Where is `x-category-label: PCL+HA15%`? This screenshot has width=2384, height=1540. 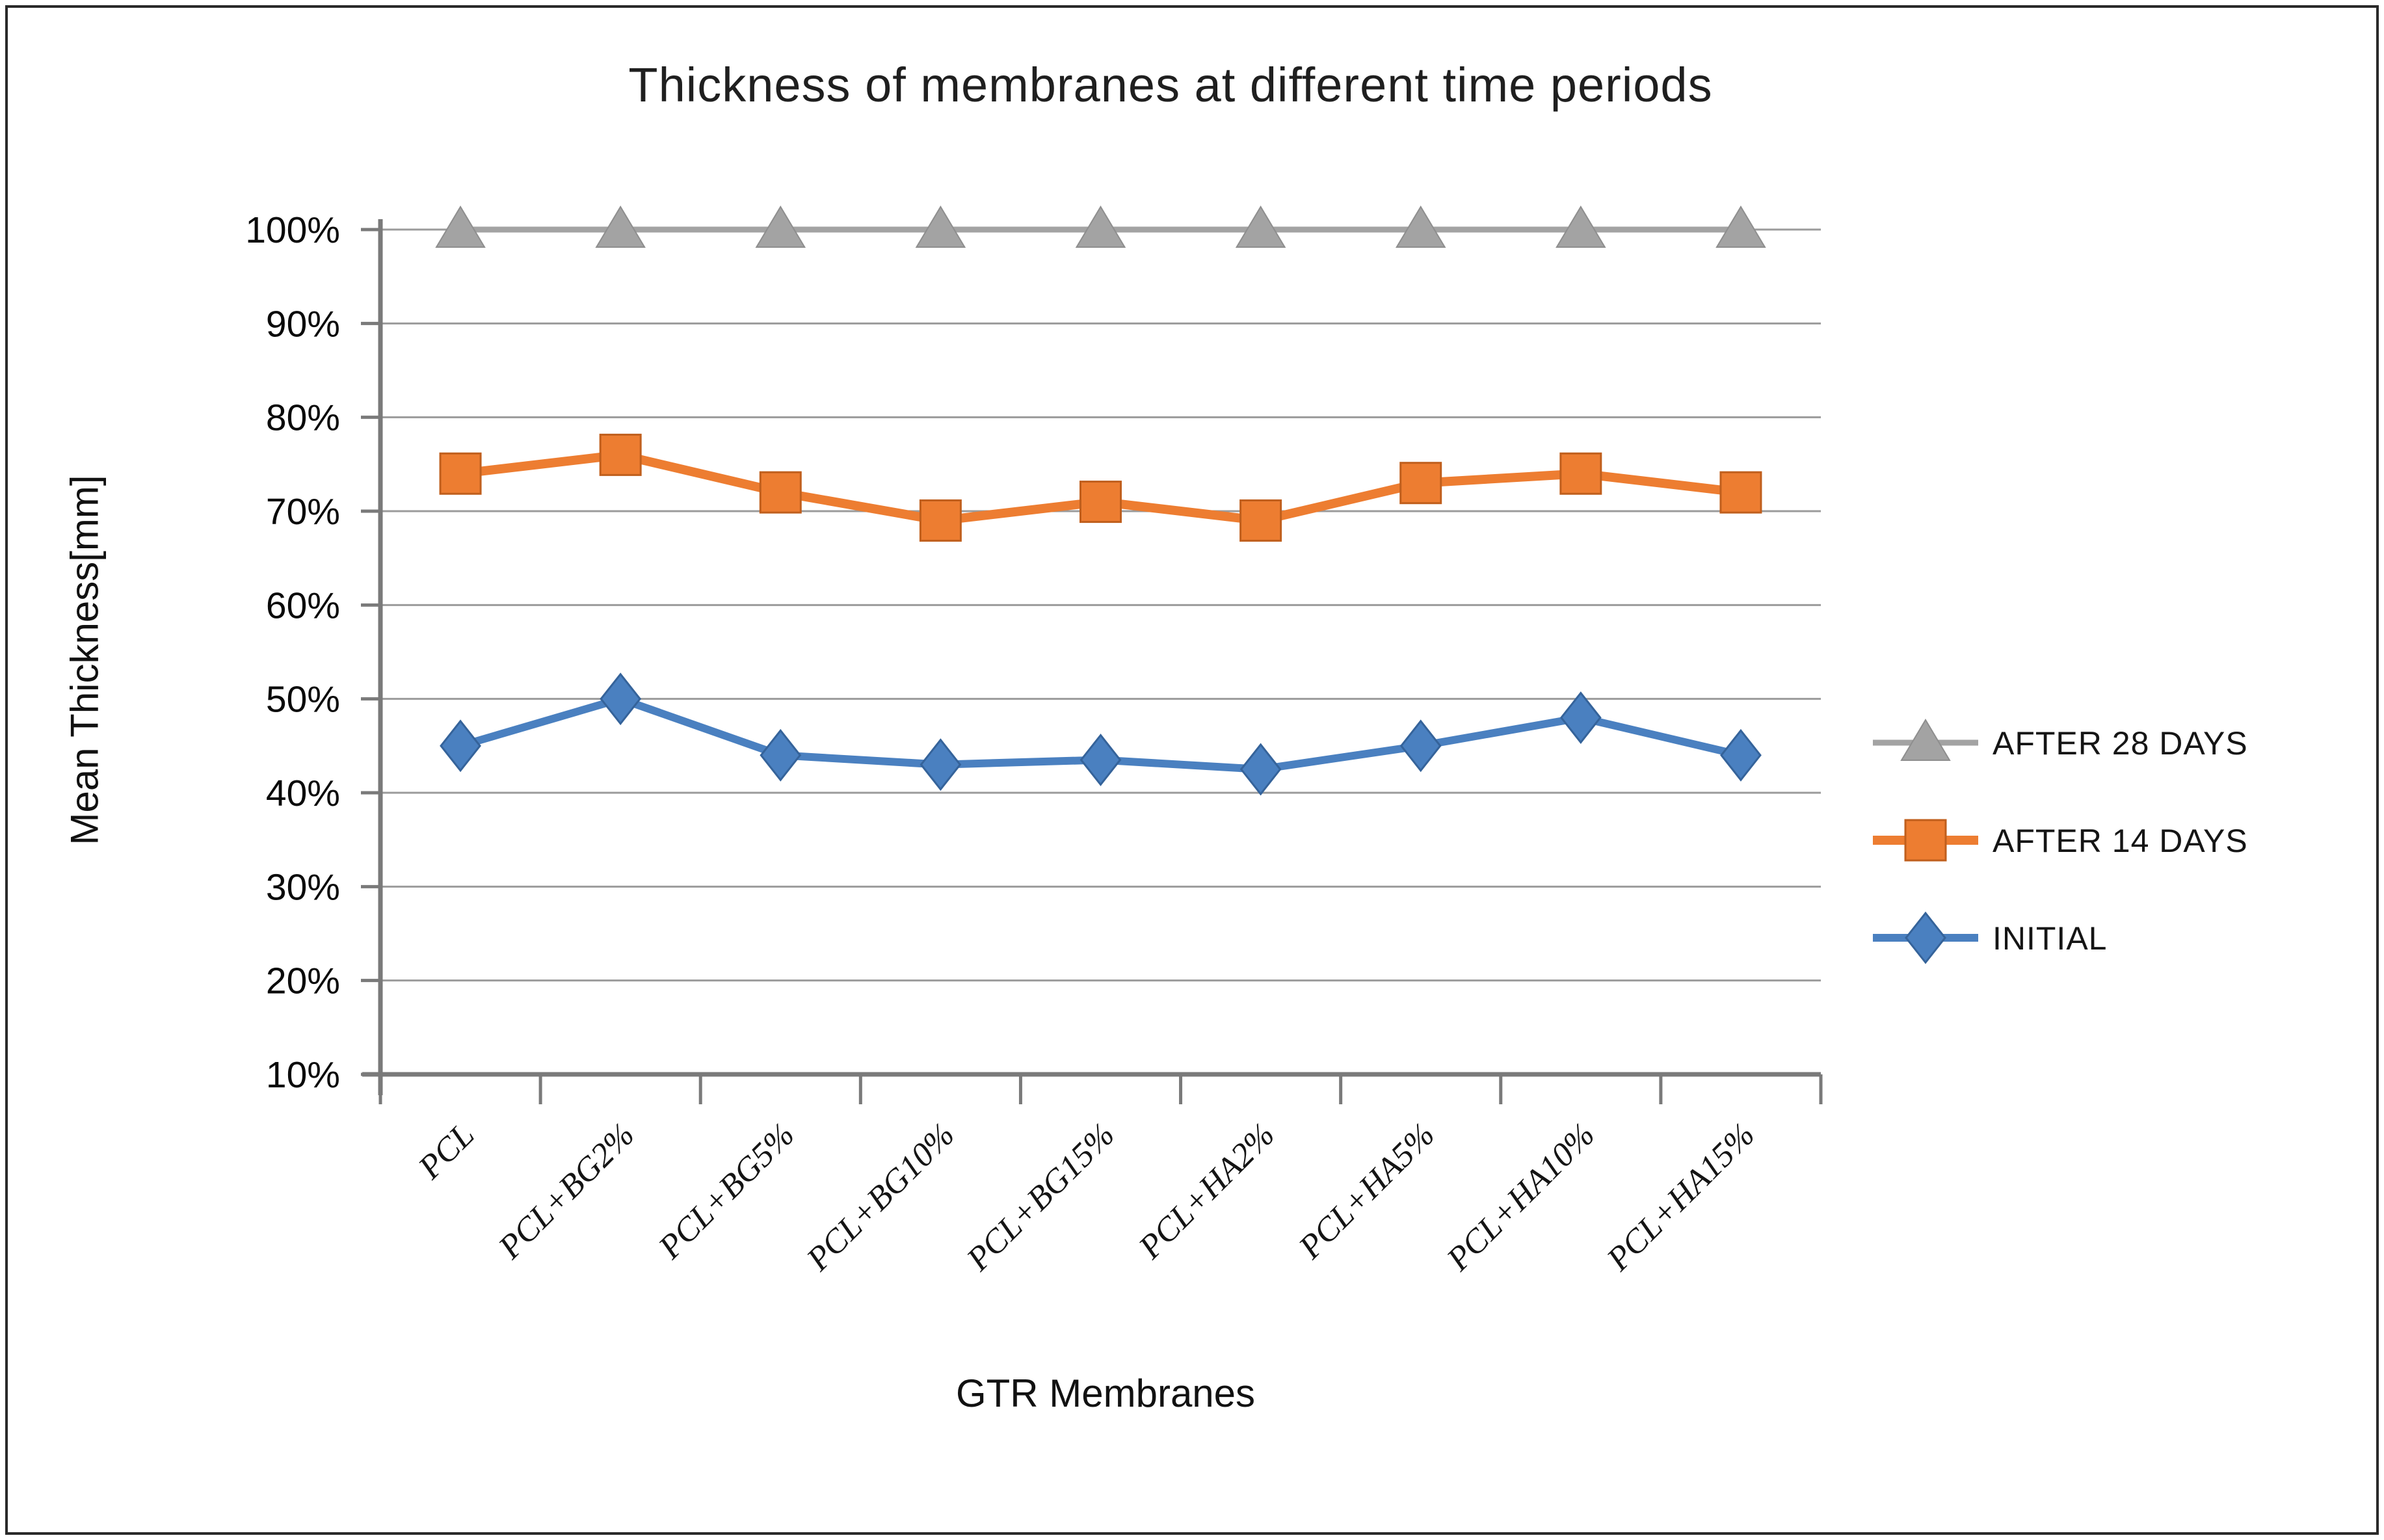 x-category-label: PCL+HA15% is located at coordinates (1681, 1197).